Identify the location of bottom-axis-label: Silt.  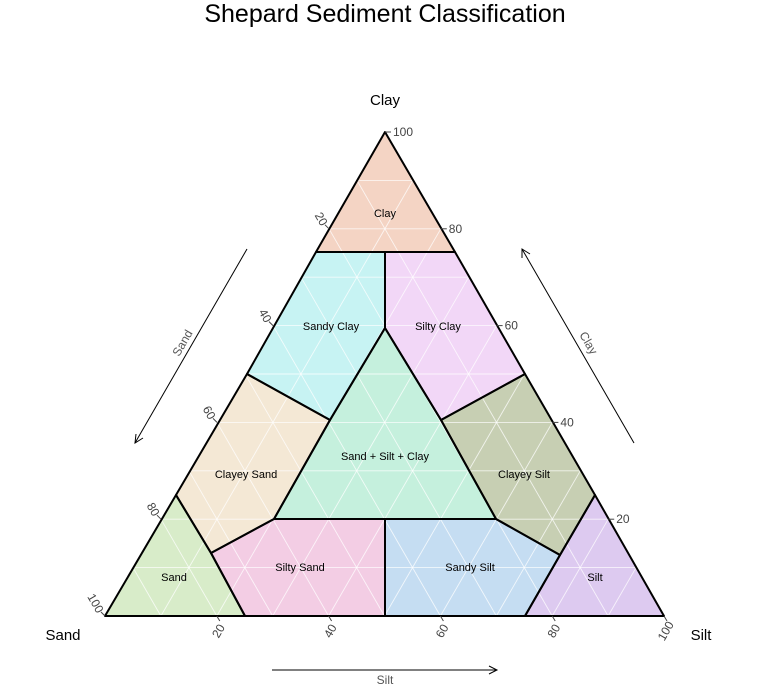
(385, 680).